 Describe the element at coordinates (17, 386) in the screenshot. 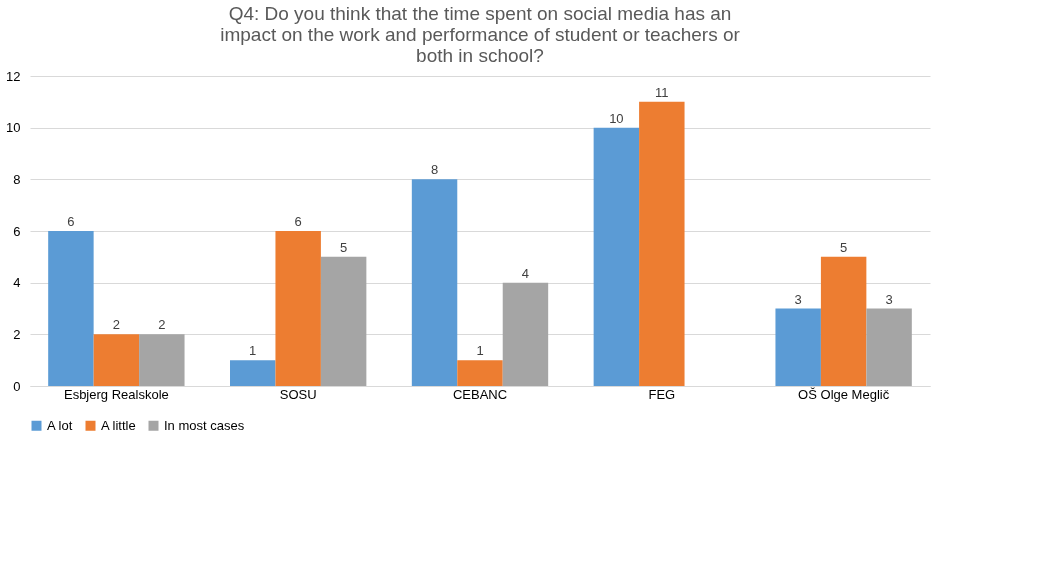

I see `y-tick-label: 0` at that location.